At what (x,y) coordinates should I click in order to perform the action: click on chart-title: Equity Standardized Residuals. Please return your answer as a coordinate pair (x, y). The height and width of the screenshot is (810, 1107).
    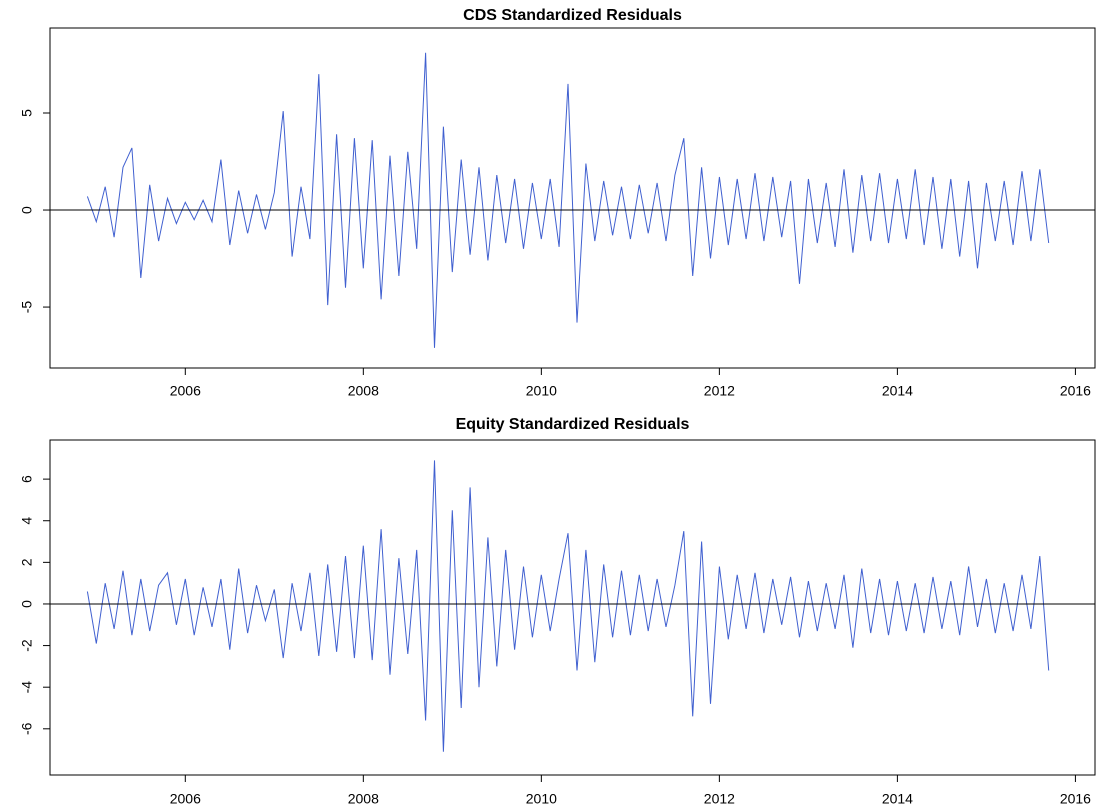
    Looking at the image, I should click on (573, 424).